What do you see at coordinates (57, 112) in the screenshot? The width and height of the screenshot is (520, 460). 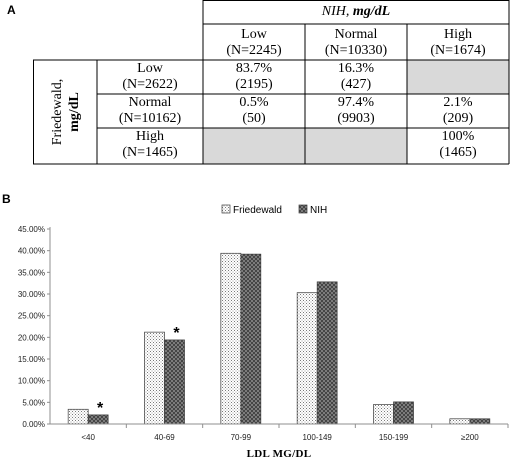 I see `friedewald-title: Friedewald,` at bounding box center [57, 112].